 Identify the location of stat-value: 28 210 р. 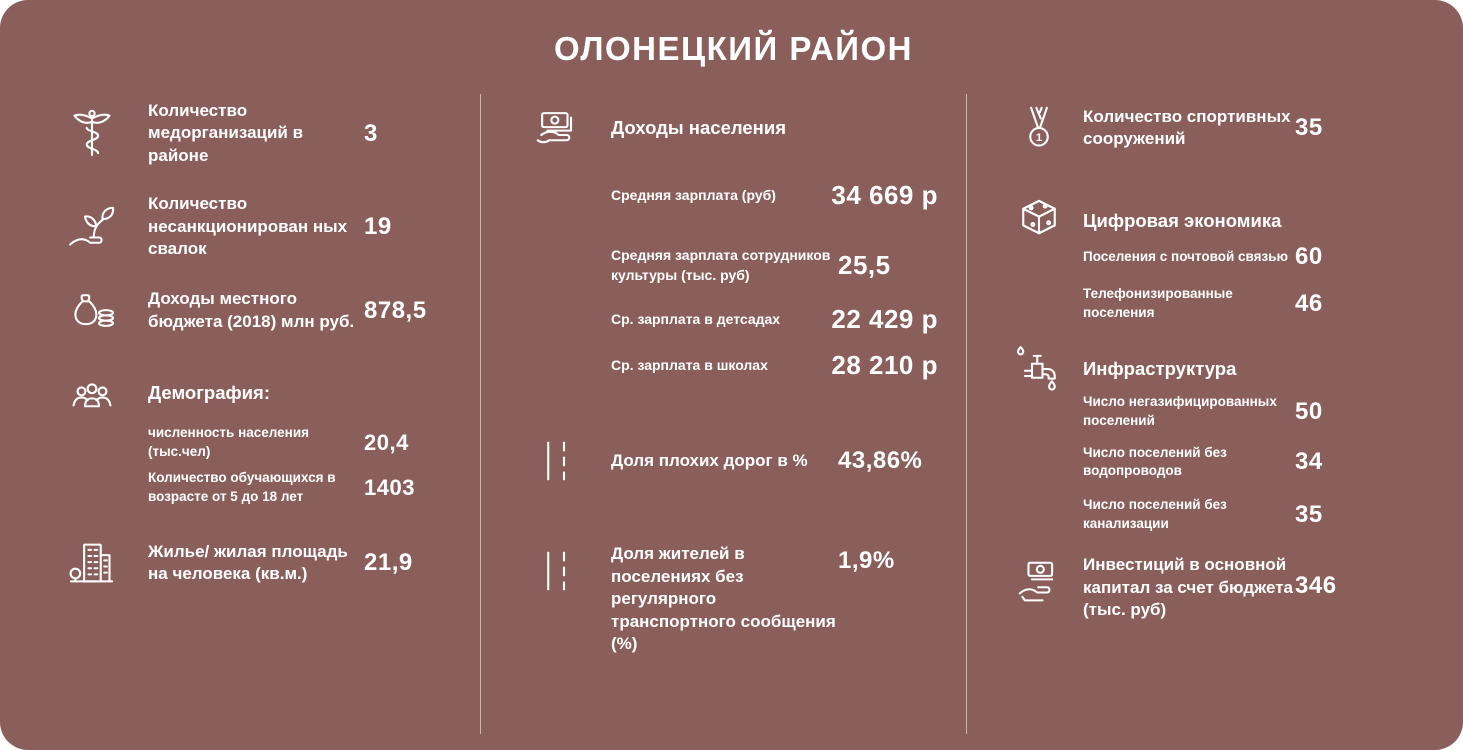
(884, 365).